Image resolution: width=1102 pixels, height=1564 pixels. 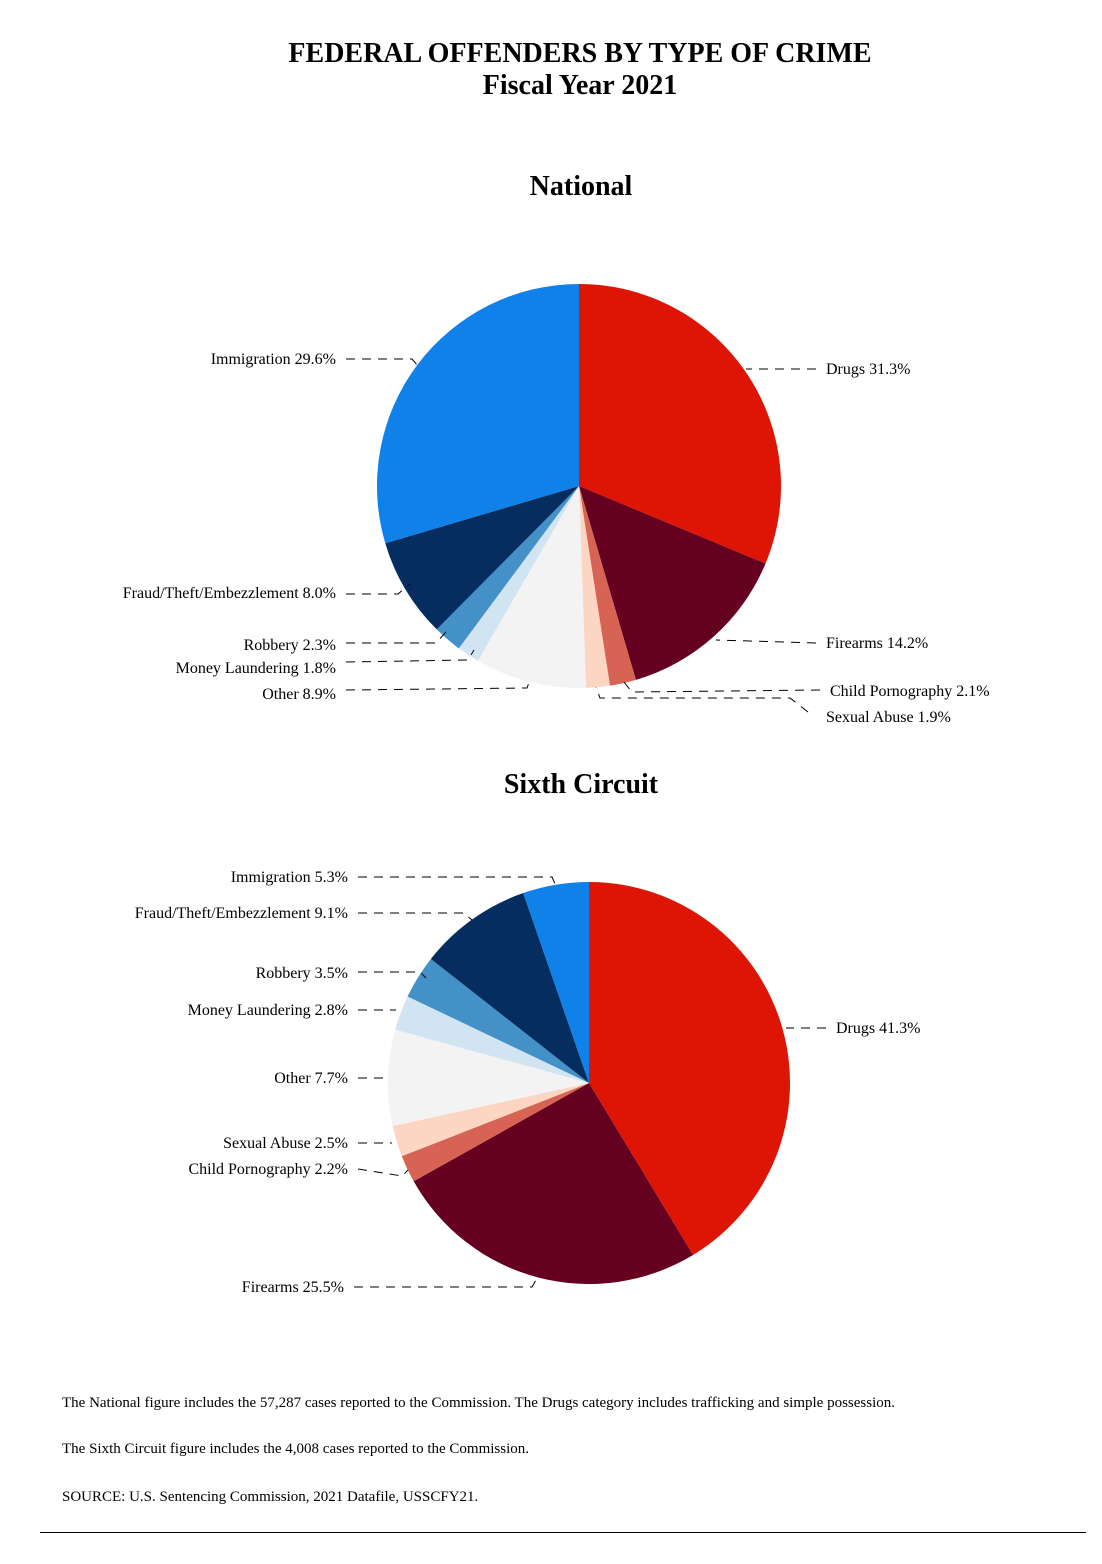 What do you see at coordinates (268, 1010) in the screenshot?
I see `slice-label-money-laundering: Money Laundering 2.8%` at bounding box center [268, 1010].